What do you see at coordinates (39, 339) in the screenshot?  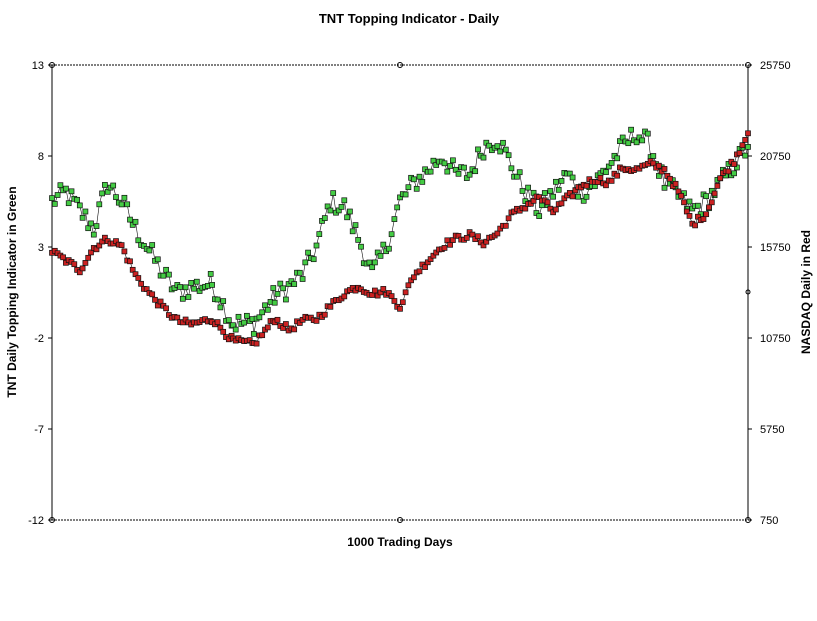 I see `left-tick-label: -2` at bounding box center [39, 339].